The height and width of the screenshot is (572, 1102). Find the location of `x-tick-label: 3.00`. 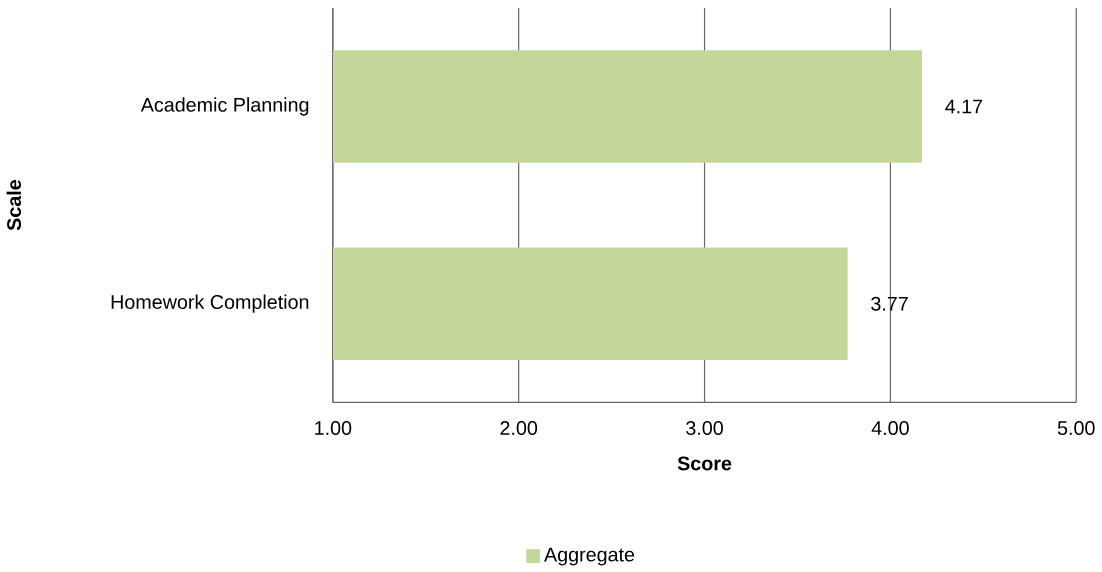

x-tick-label: 3.00 is located at coordinates (704, 427).